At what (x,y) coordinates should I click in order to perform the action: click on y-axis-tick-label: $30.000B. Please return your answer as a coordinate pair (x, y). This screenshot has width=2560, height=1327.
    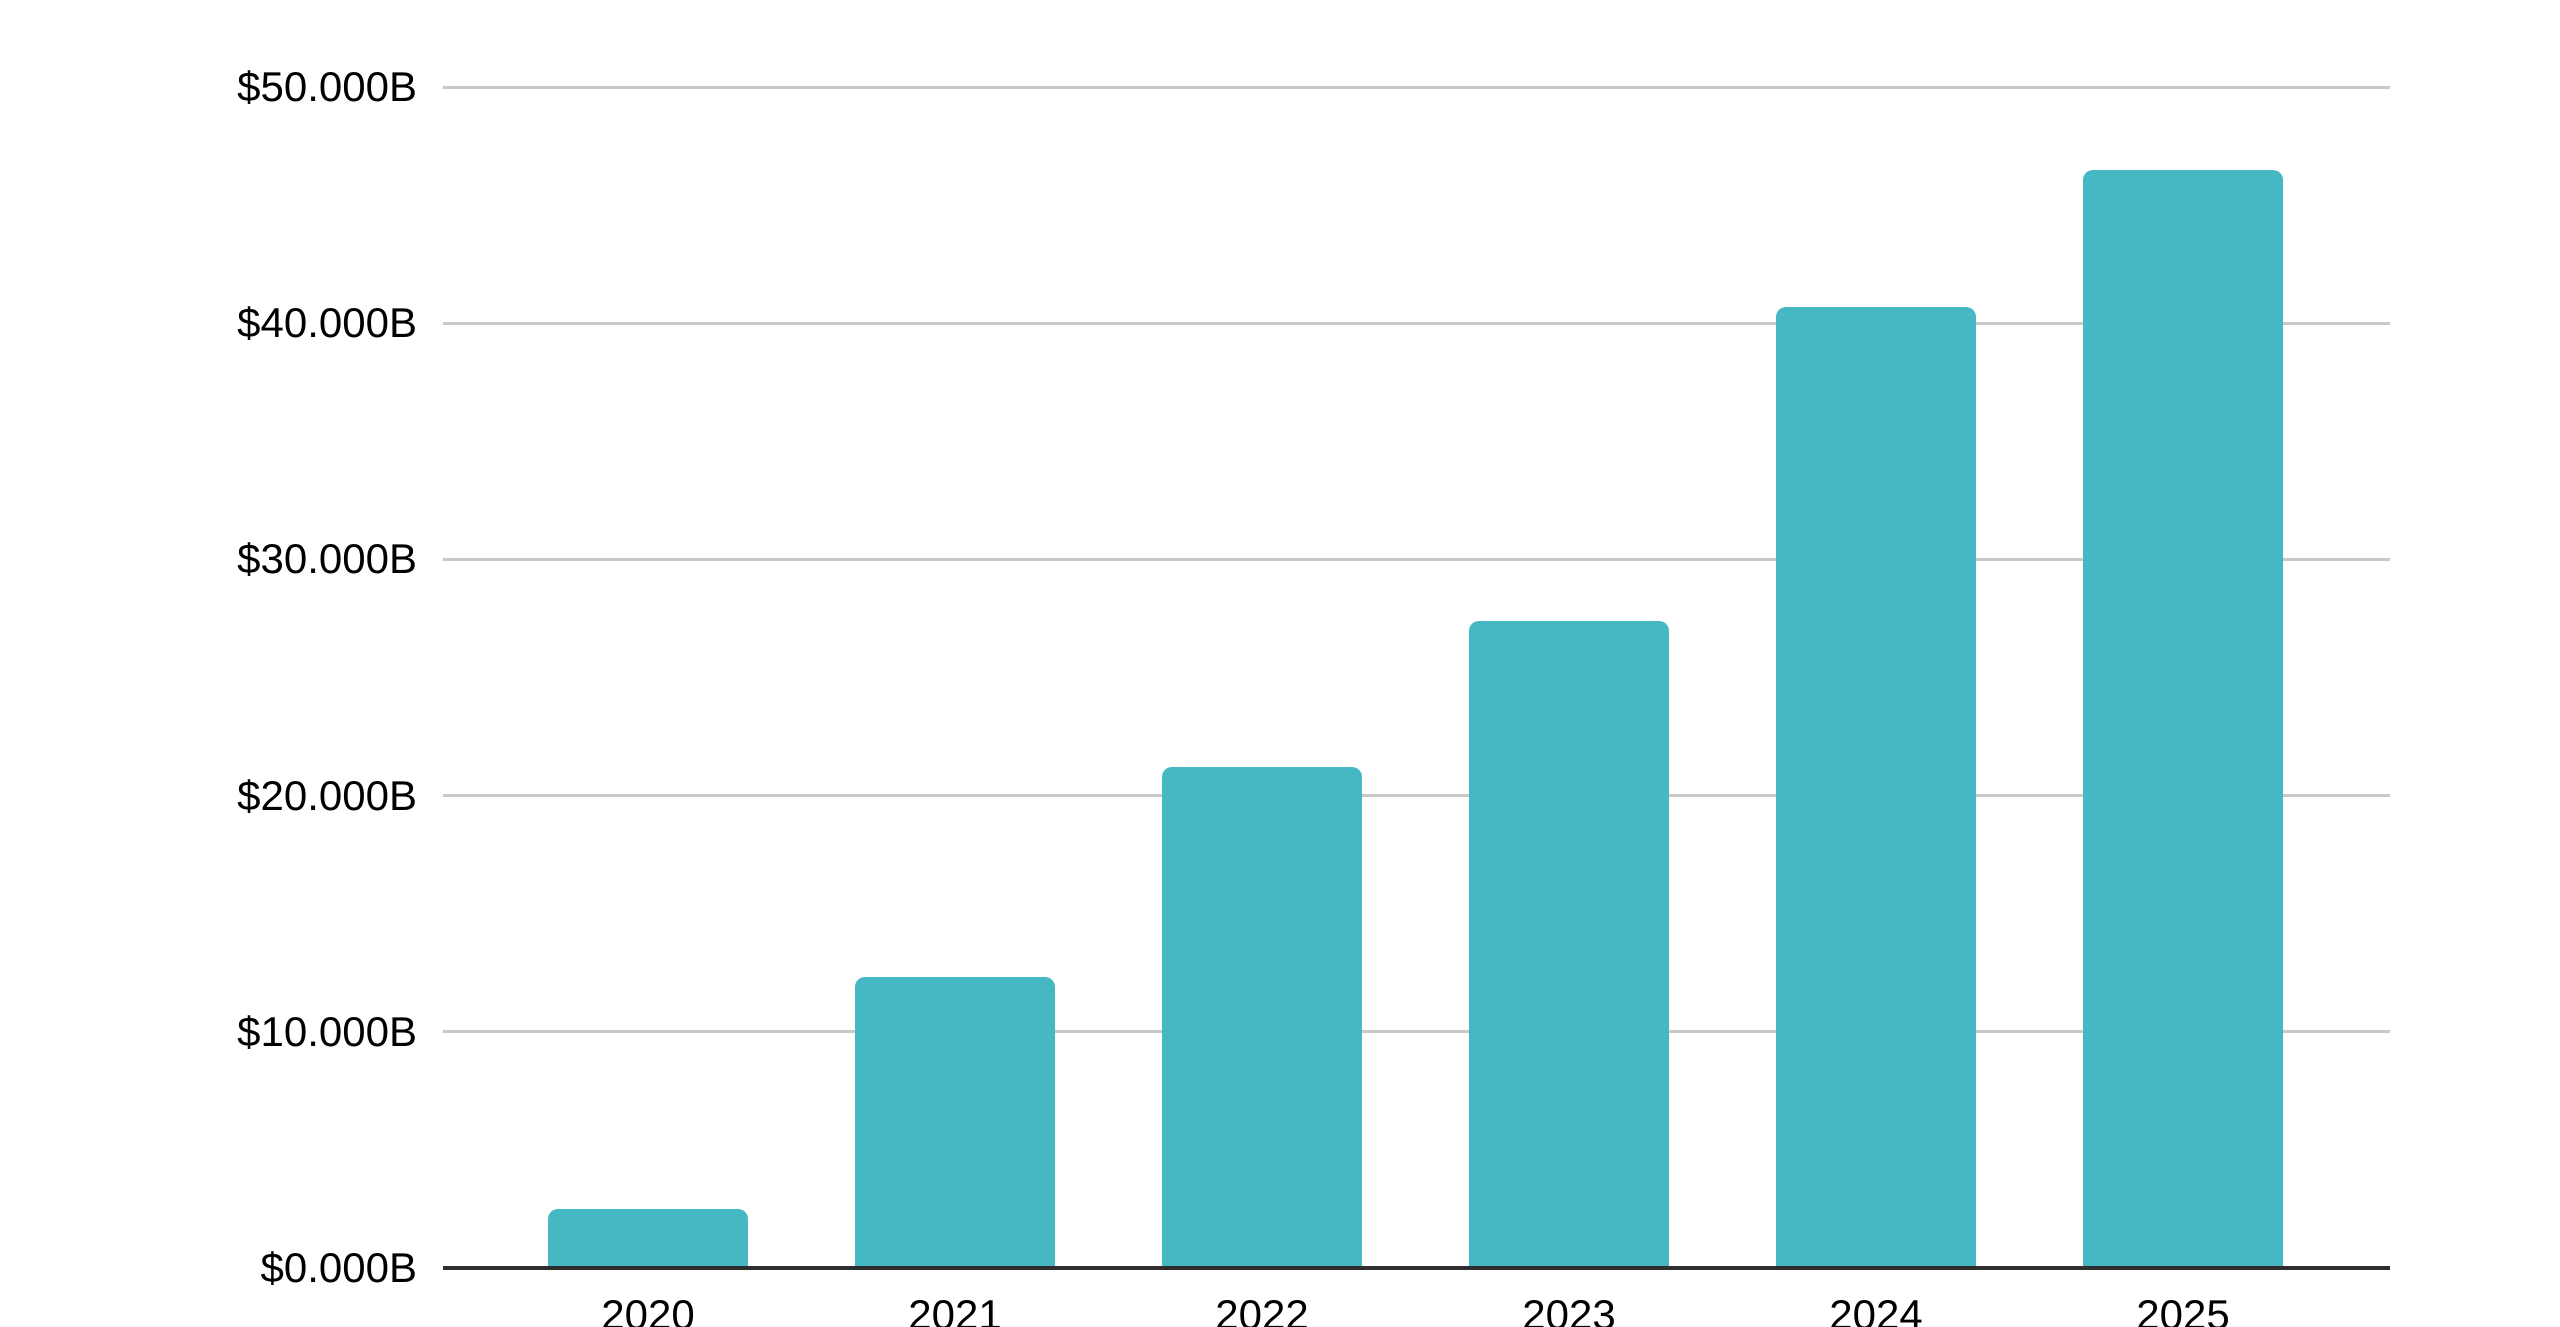
    Looking at the image, I should click on (327, 559).